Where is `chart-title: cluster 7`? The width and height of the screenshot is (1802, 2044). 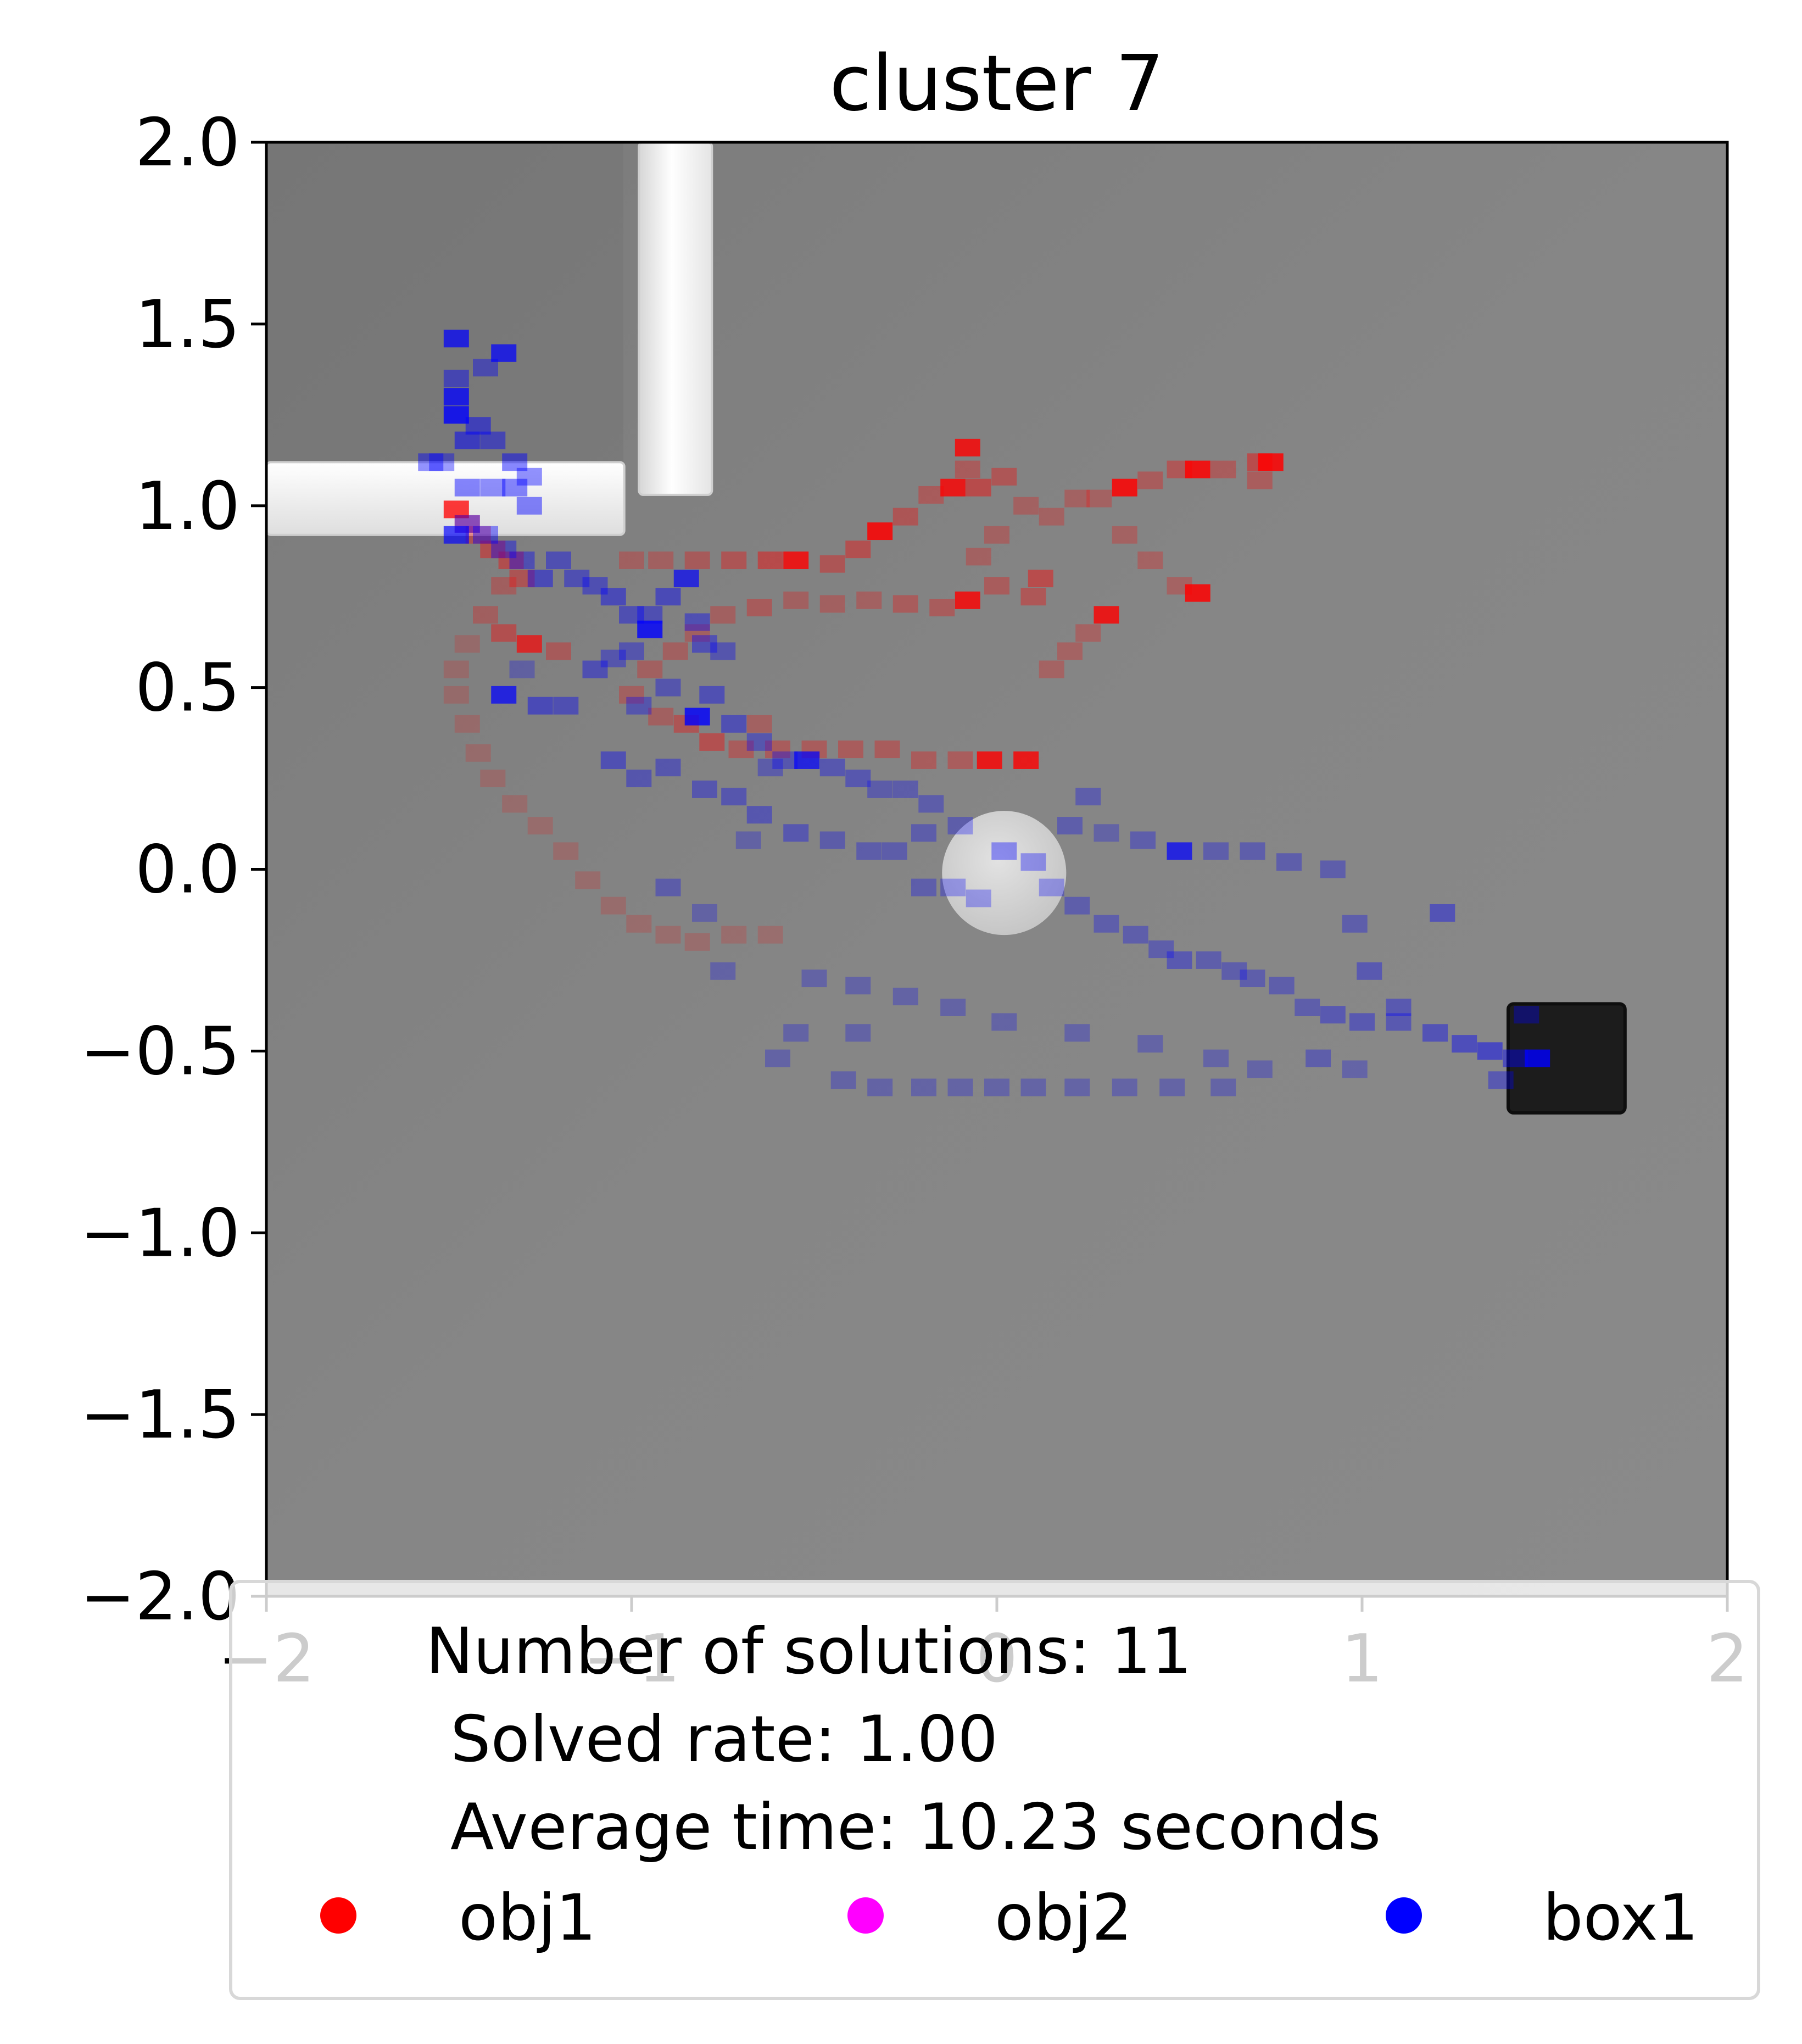
chart-title: cluster 7 is located at coordinates (996, 84).